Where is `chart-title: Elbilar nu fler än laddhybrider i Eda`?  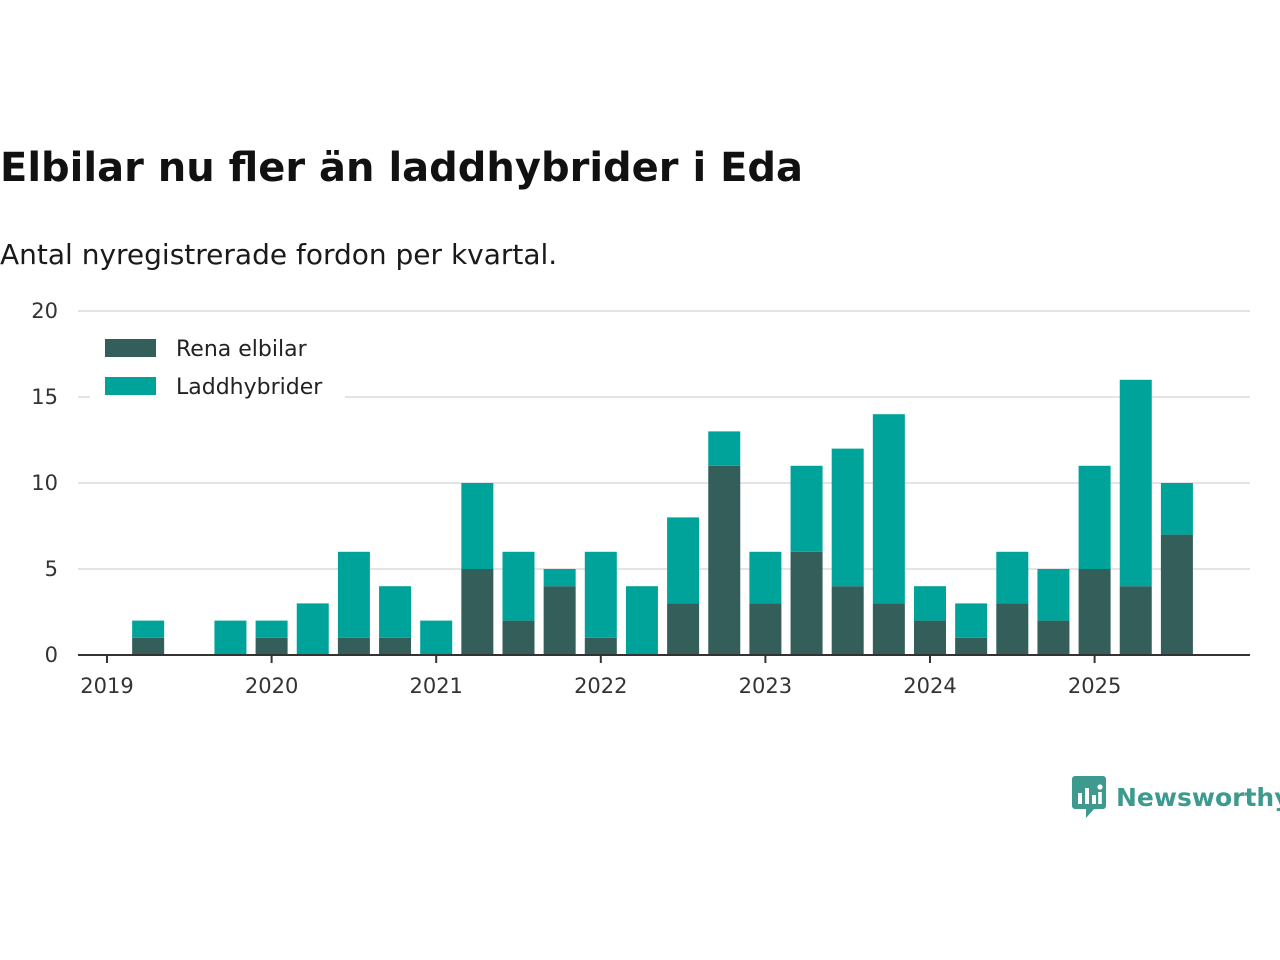
chart-title: Elbilar nu fler än laddhybrider i Eda is located at coordinates (402, 168).